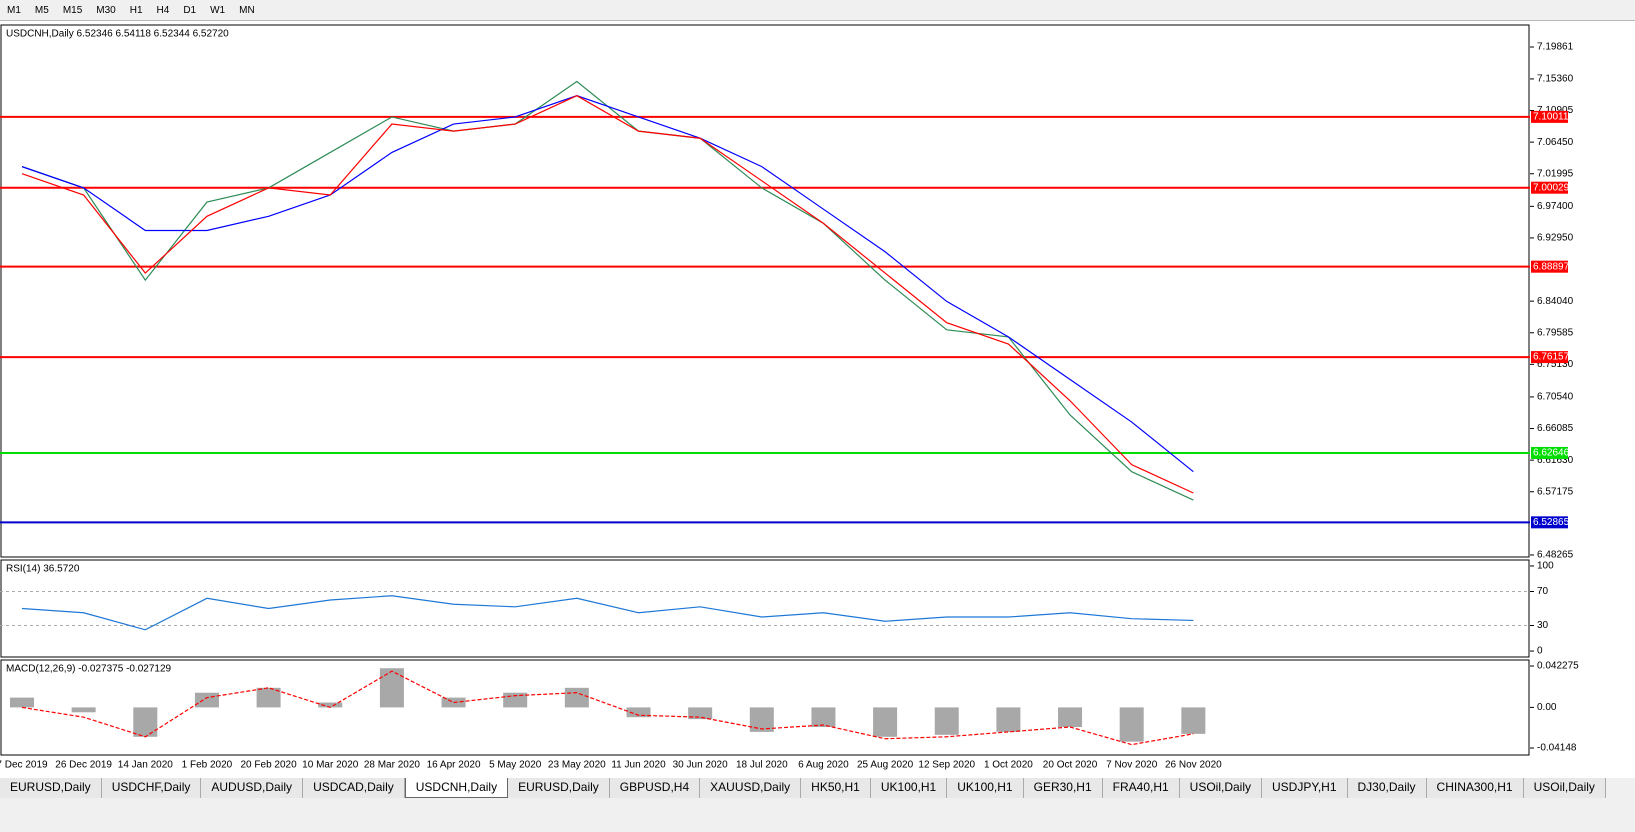  I want to click on chart-tab: GER30,H1, so click(1063, 788).